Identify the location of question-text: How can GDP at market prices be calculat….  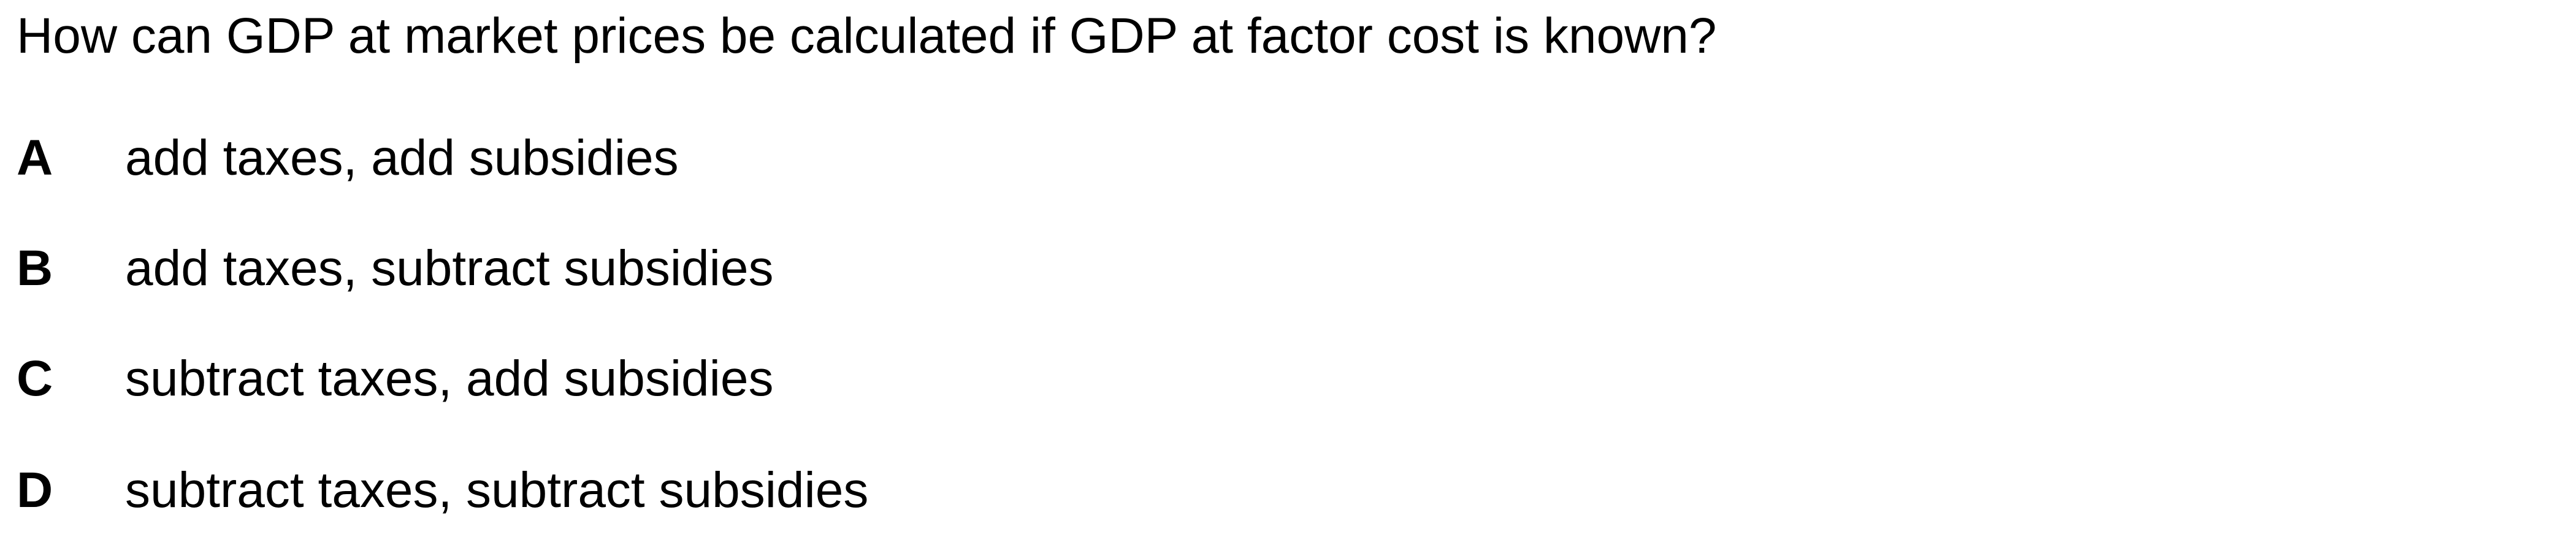
(867, 36).